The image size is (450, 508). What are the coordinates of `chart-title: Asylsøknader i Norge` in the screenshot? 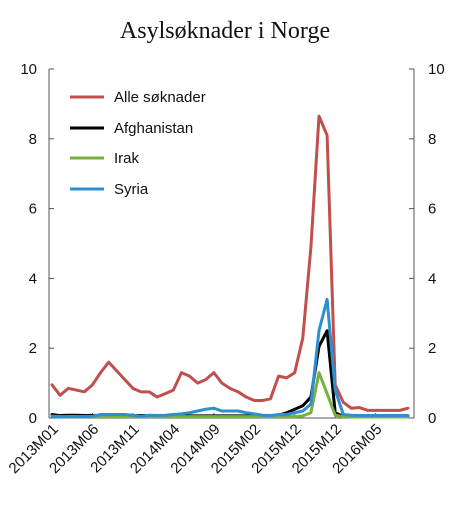 It's located at (225, 31).